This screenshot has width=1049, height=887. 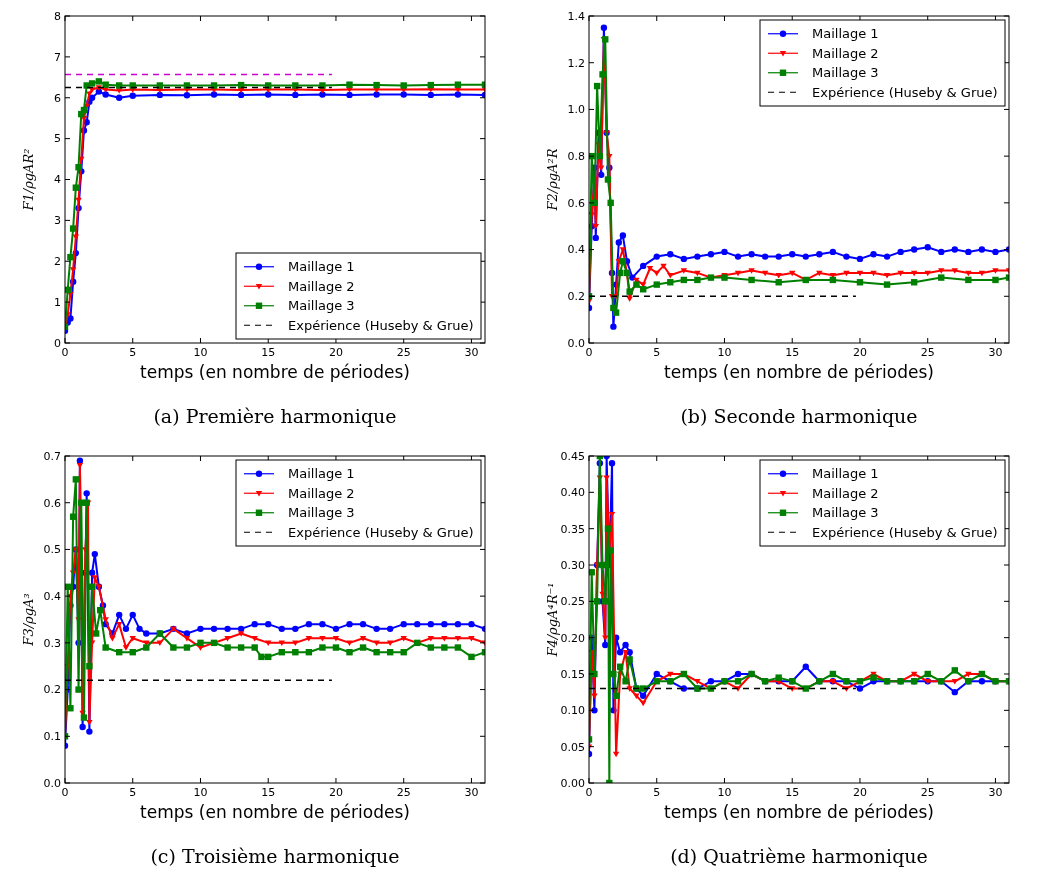 I want to click on y-tick-label: 1.0, so click(x=576, y=110).